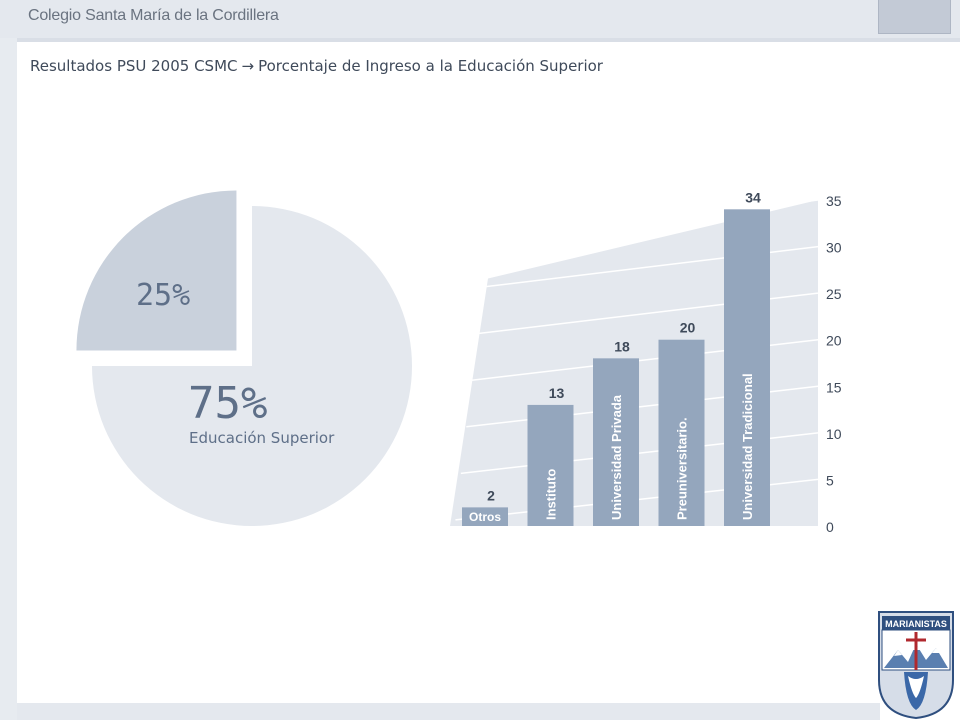  Describe the element at coordinates (834, 341) in the screenshot. I see `y-tick-20: 20` at that location.